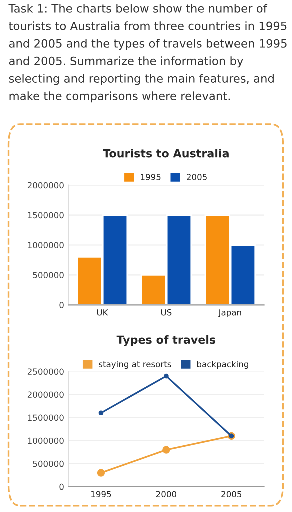 This screenshot has width=292, height=512. Describe the element at coordinates (166, 340) in the screenshot. I see `chart-title: Types of travels` at that location.